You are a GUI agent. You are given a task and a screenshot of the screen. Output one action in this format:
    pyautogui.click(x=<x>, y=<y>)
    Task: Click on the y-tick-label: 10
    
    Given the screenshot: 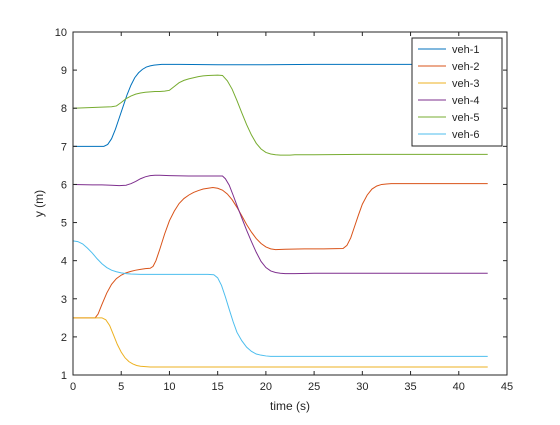 What is the action you would take?
    pyautogui.click(x=61, y=33)
    